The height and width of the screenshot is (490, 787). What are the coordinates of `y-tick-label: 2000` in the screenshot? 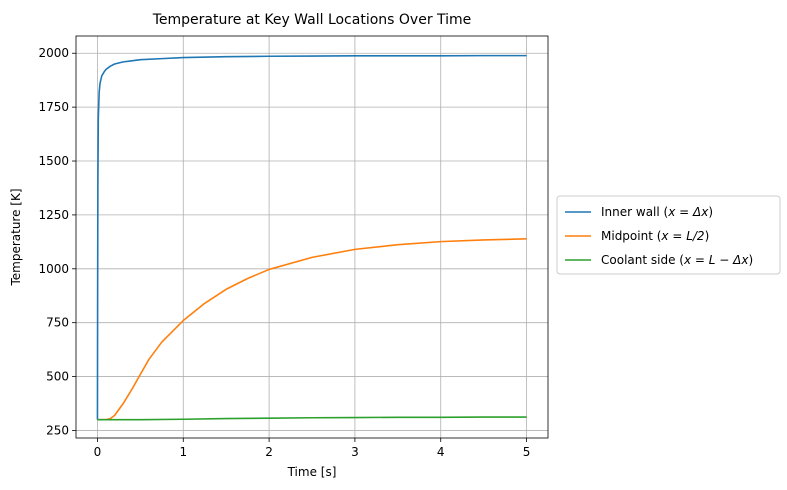 It's located at (53, 53).